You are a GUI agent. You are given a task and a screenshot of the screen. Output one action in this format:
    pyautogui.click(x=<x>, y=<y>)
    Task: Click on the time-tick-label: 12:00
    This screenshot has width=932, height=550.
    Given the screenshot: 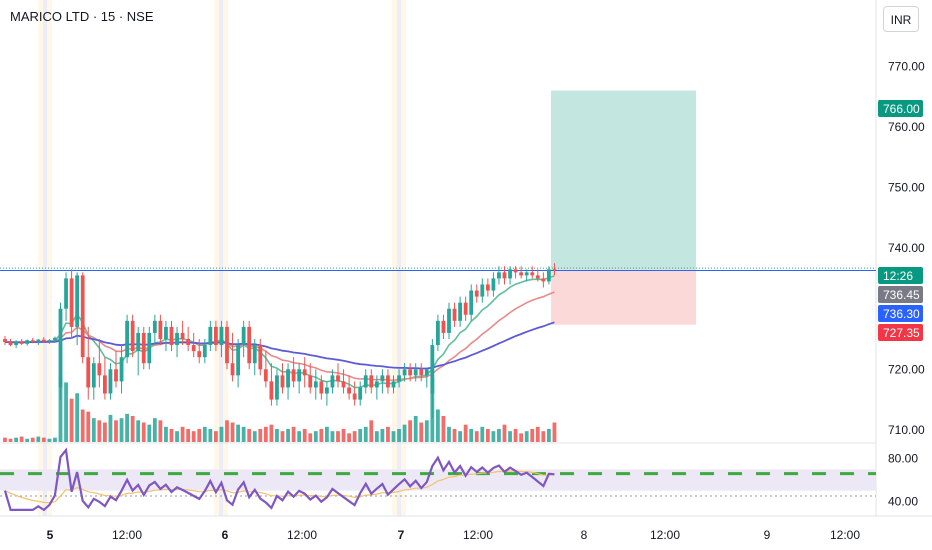 What is the action you would take?
    pyautogui.click(x=478, y=535)
    